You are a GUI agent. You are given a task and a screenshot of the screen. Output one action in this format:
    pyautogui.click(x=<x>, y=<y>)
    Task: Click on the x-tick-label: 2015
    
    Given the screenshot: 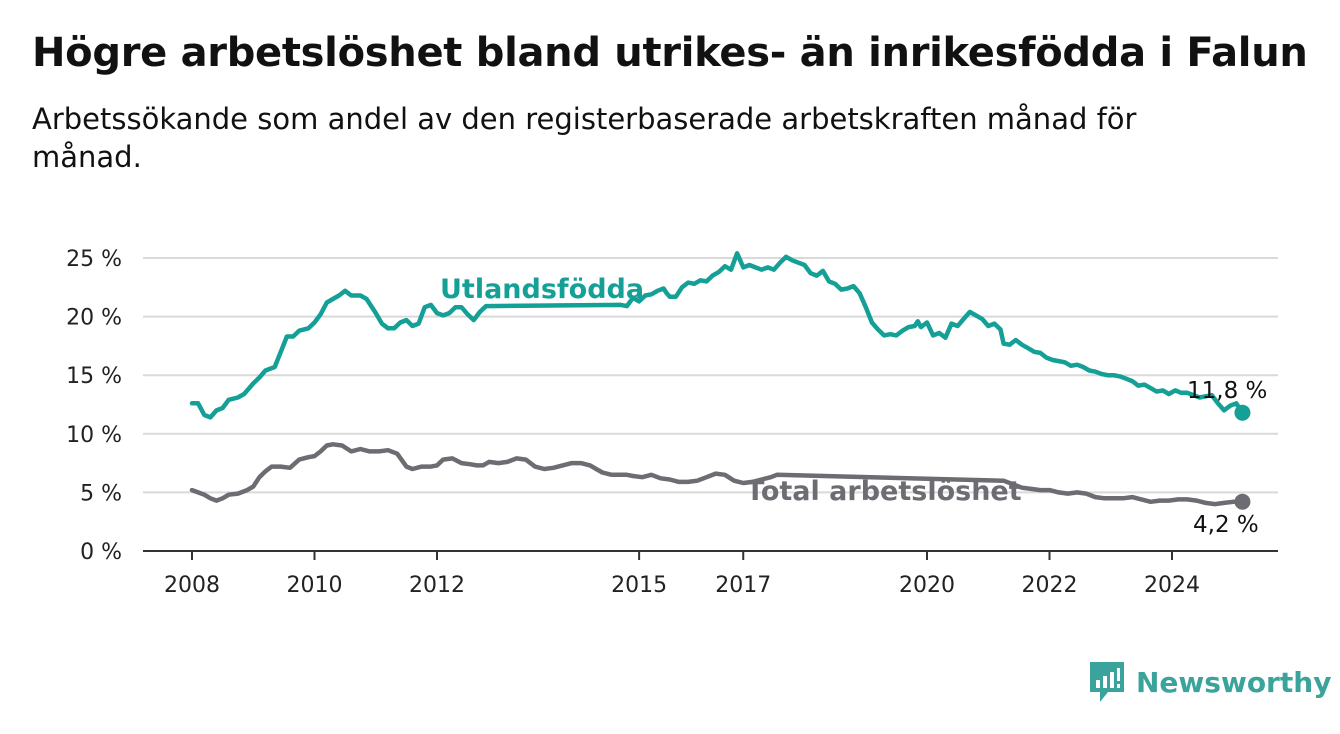 What is the action you would take?
    pyautogui.click(x=639, y=585)
    